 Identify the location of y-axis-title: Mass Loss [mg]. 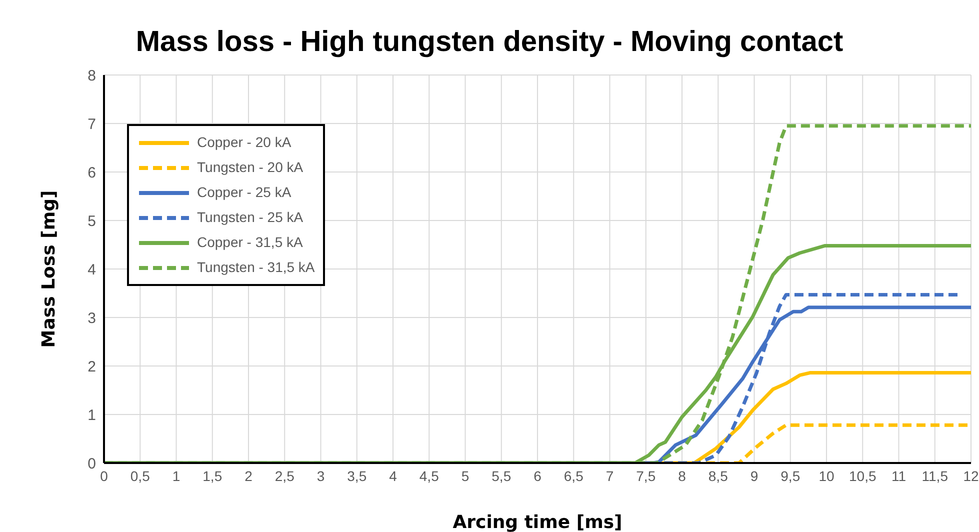
(49, 269).